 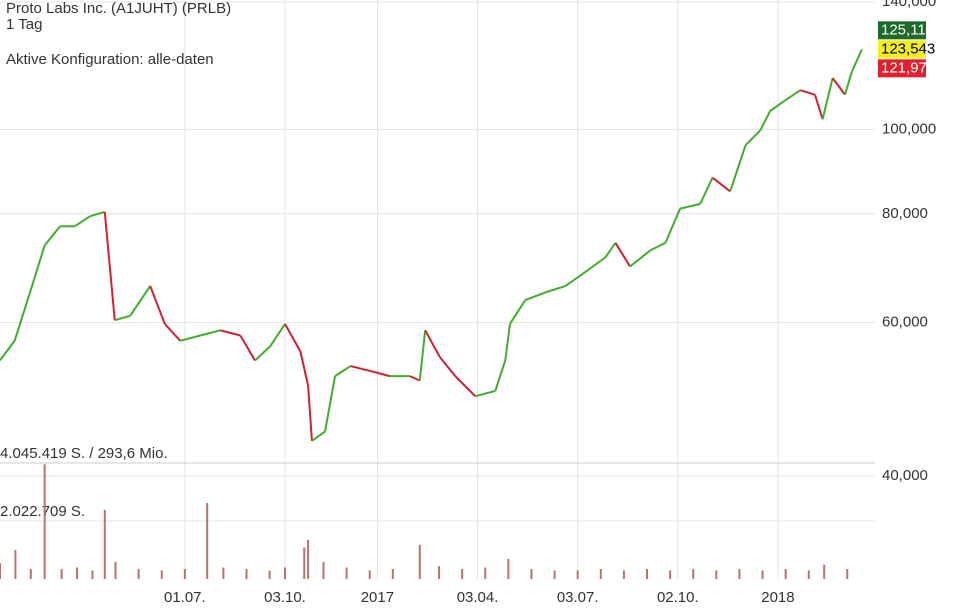 What do you see at coordinates (678, 597) in the screenshot?
I see `x-tick-label: 02.10.` at bounding box center [678, 597].